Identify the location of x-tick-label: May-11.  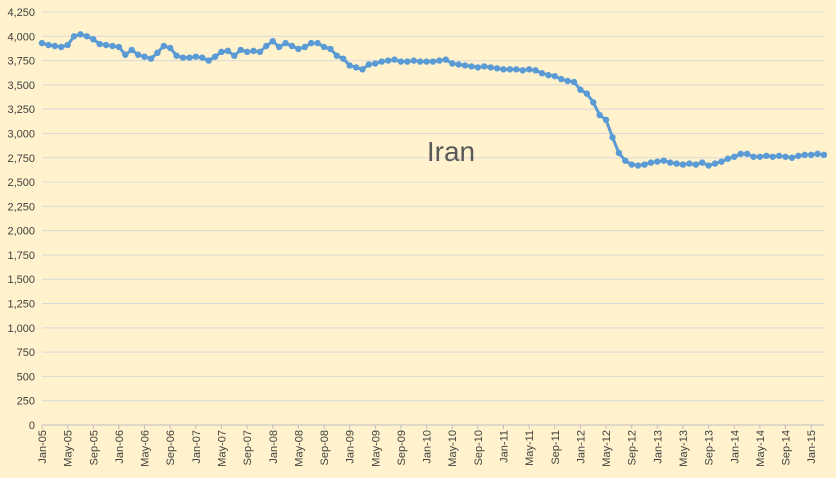
(530, 448).